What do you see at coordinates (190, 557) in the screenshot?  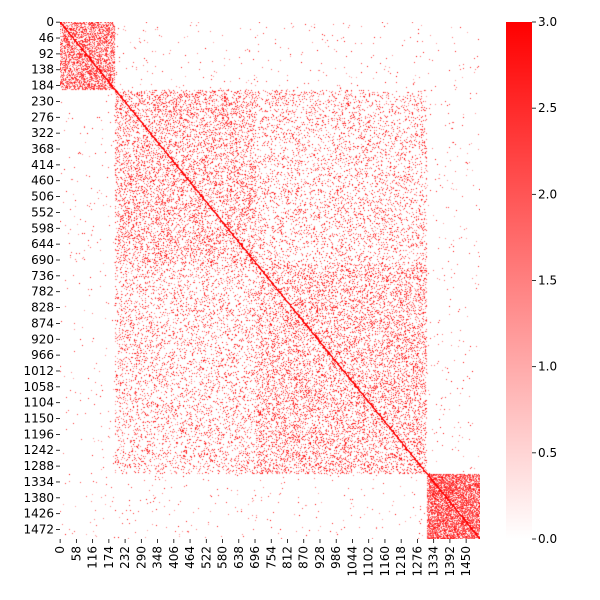 I see `column-tick-label: 464` at bounding box center [190, 557].